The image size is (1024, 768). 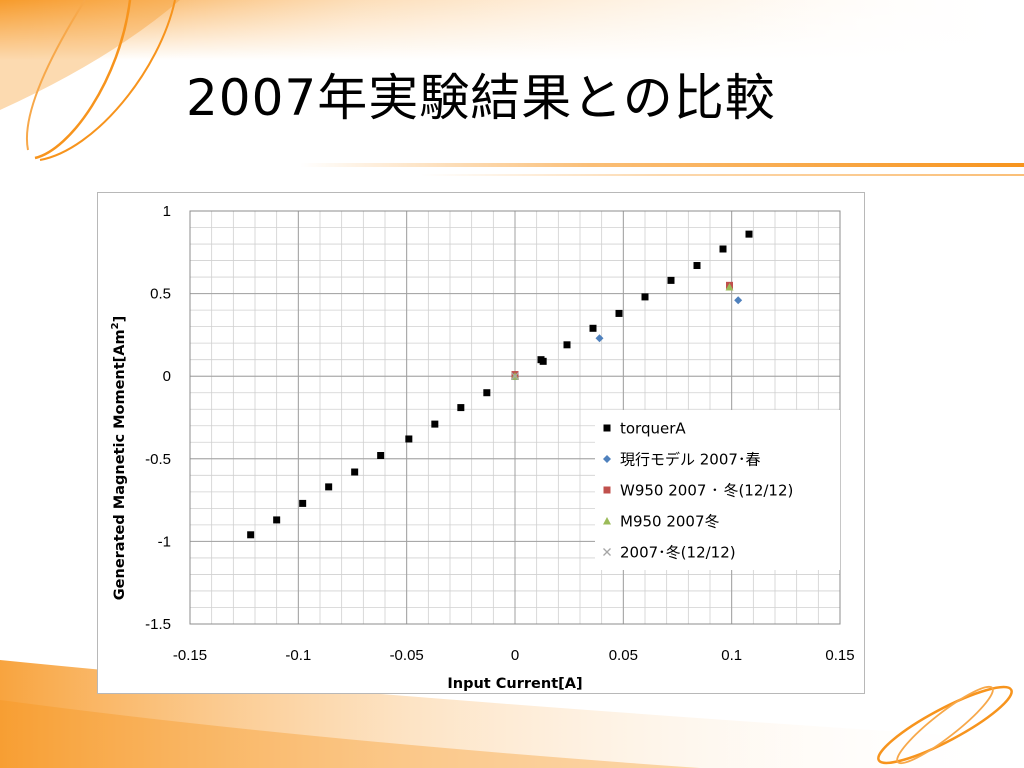 I want to click on y-axis-title-sup: 2, so click(x=115, y=325).